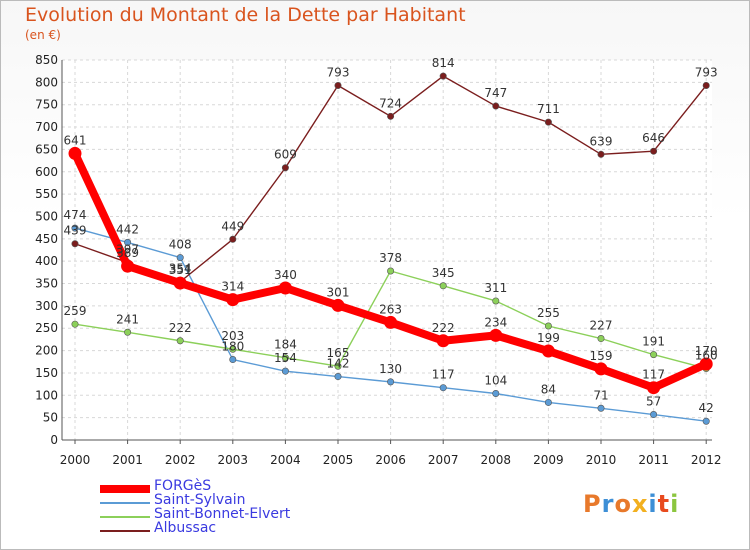  Describe the element at coordinates (46, 216) in the screenshot. I see `y-tick-label: 500` at that location.